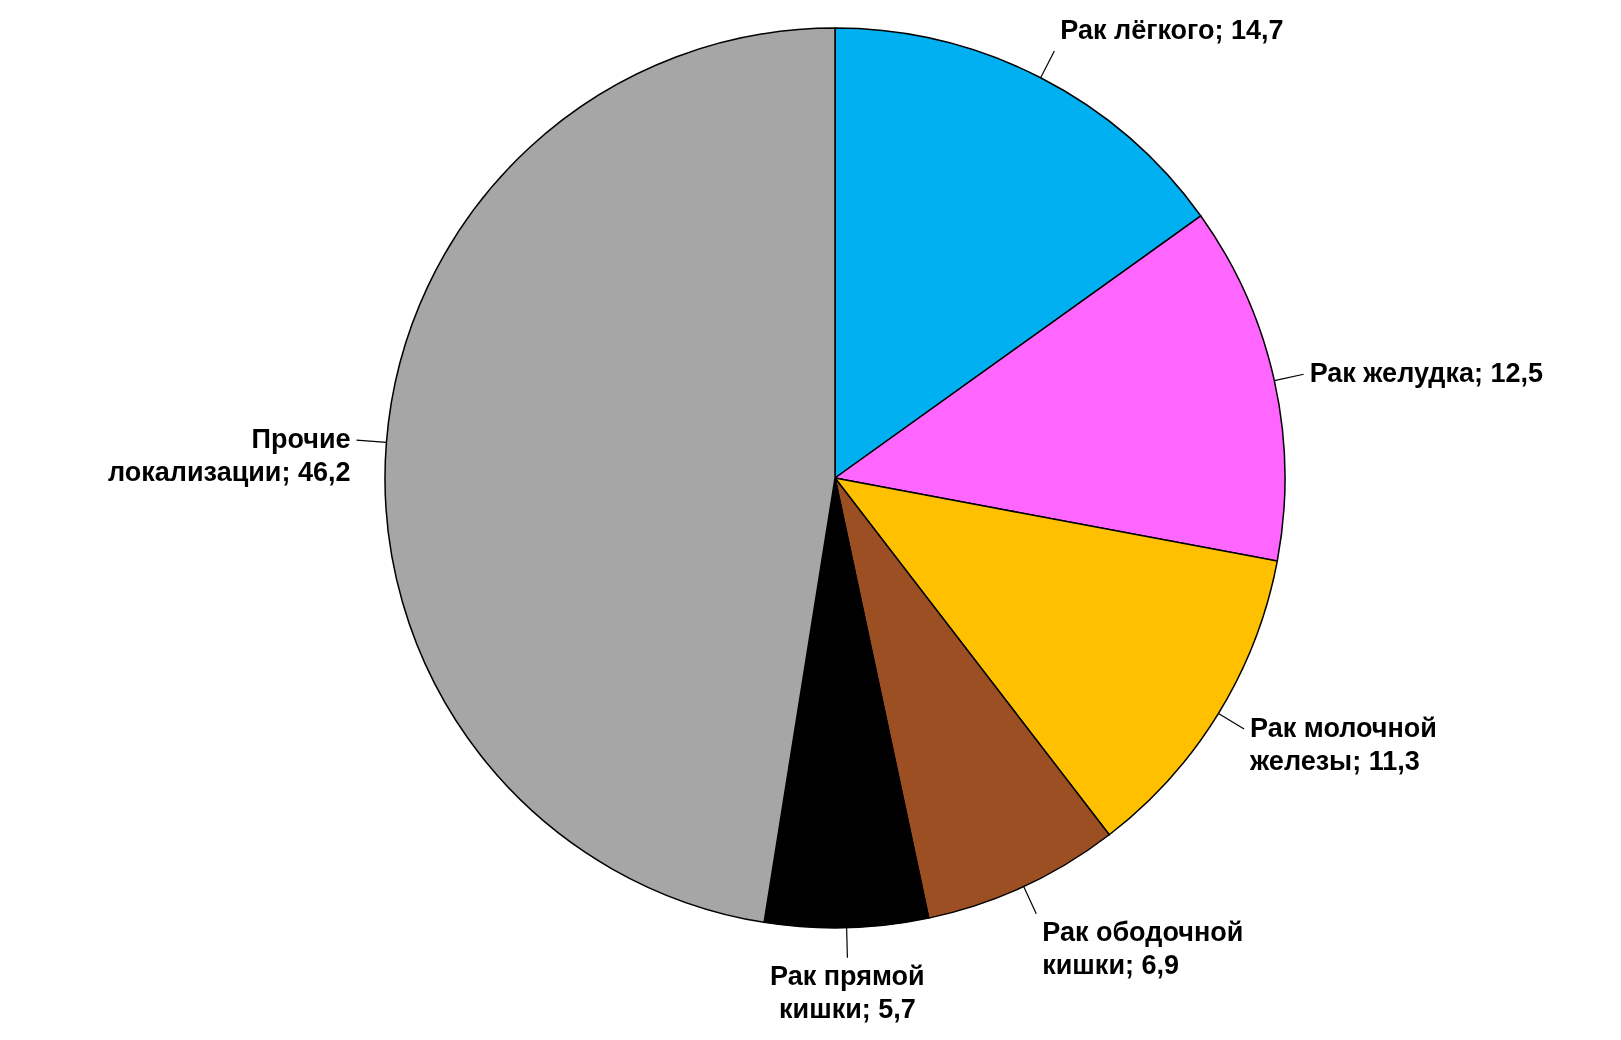  I want to click on slice-label: Рак прямой кишки; 5,7, so click(847, 992).